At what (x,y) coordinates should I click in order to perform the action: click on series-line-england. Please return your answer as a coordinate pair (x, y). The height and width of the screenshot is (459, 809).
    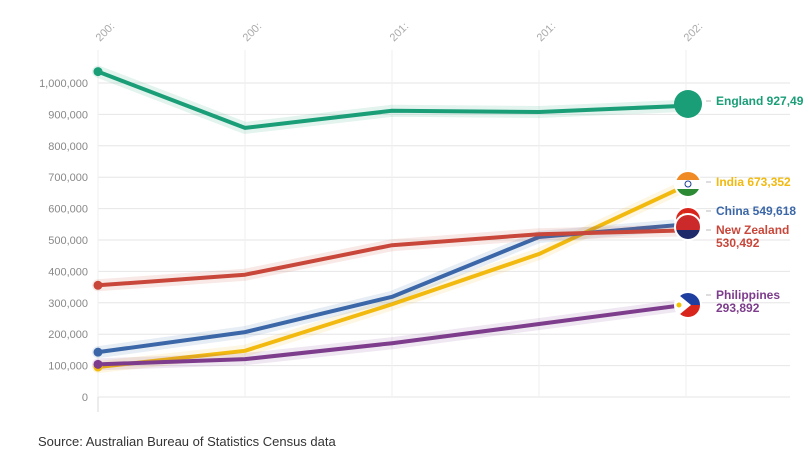
    Looking at the image, I should click on (392, 99).